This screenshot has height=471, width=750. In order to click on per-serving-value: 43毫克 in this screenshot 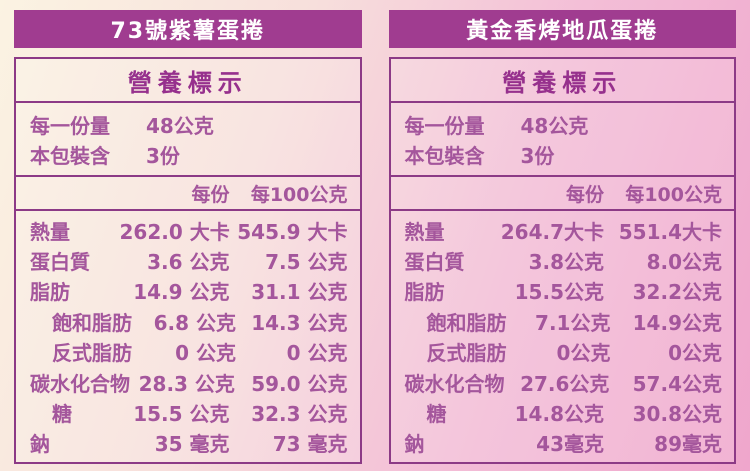, I will do `click(570, 444)`.